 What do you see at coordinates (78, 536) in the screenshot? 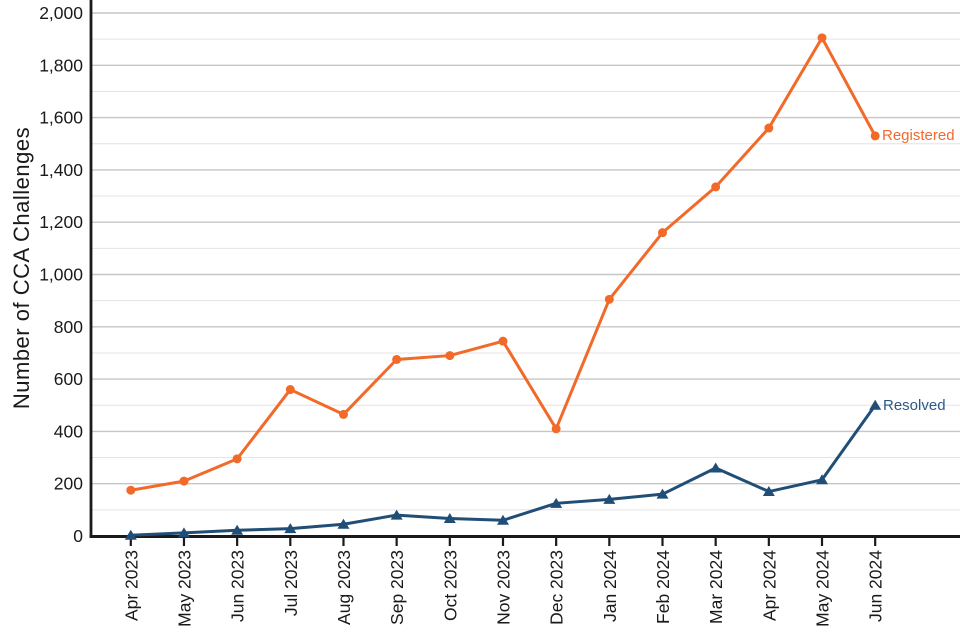
I see `y-tick-label: 0` at bounding box center [78, 536].